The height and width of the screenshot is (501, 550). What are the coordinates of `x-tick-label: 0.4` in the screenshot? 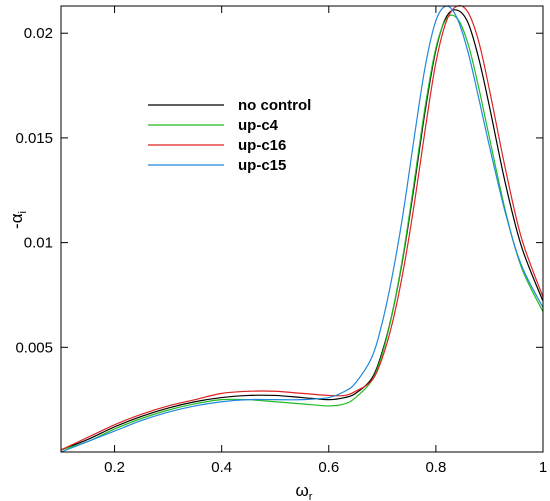 It's located at (221, 467).